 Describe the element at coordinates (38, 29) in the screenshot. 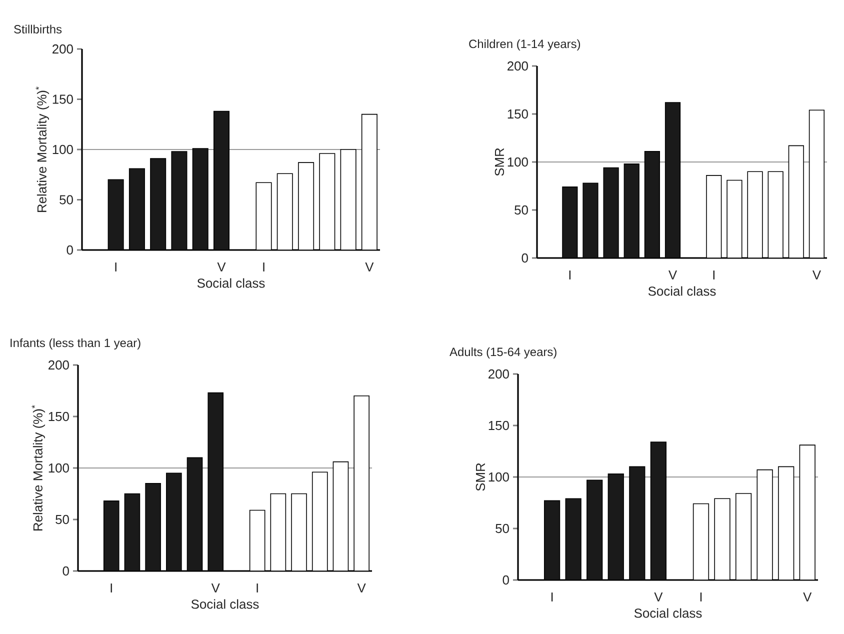

I see `chart-title: Stillbirths` at that location.